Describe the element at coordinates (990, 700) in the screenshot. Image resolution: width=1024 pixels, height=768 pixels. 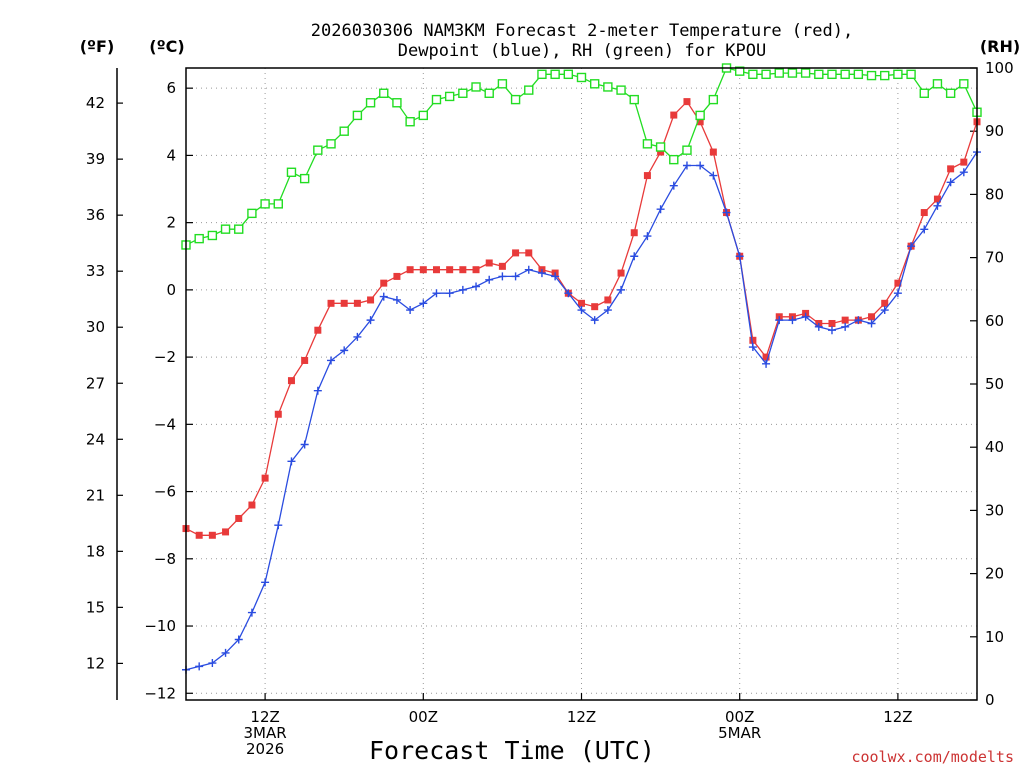
I see `rh-tick-label: 0` at that location.